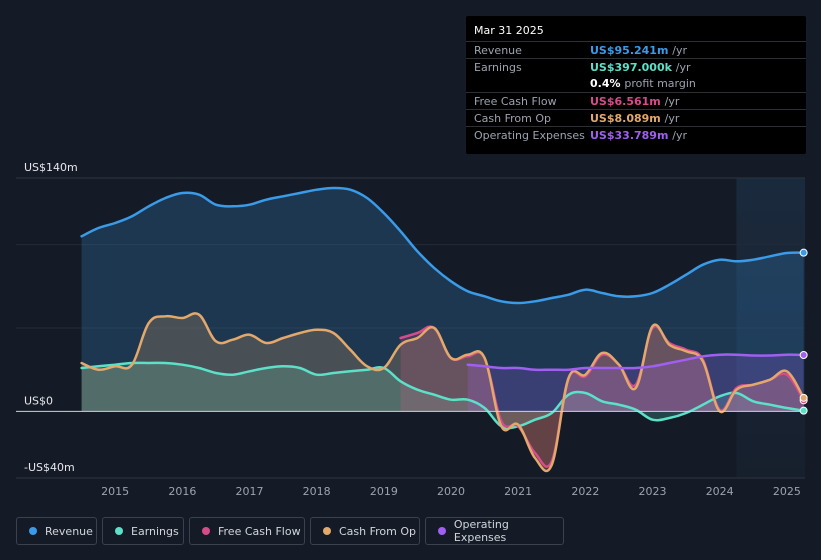 This screenshot has height=560, width=821. What do you see at coordinates (498, 67) in the screenshot?
I see `tooltip-label: Earnings` at bounding box center [498, 67].